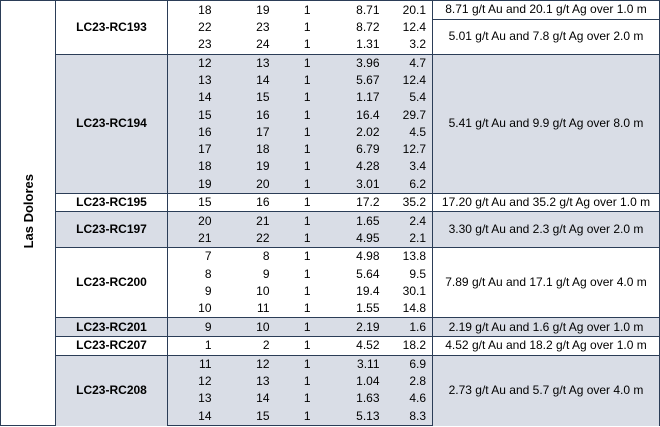  I want to click on hole-id: LC23-RC201, so click(111, 327).